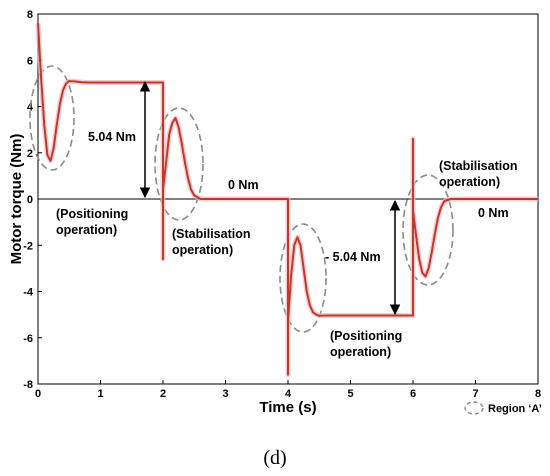  What do you see at coordinates (202, 250) in the screenshot?
I see `annotation-stabilisation-1-line2: operation)` at bounding box center [202, 250].